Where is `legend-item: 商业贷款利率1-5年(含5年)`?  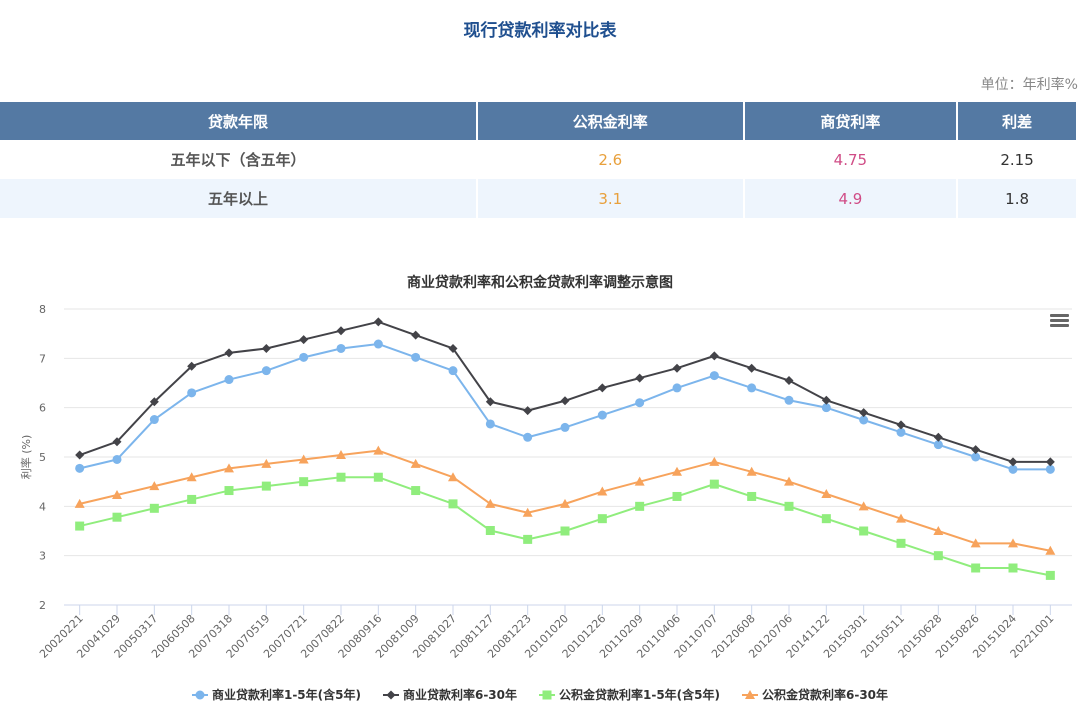
legend-item: 商业贷款利率1-5年(含5年) is located at coordinates (276, 694).